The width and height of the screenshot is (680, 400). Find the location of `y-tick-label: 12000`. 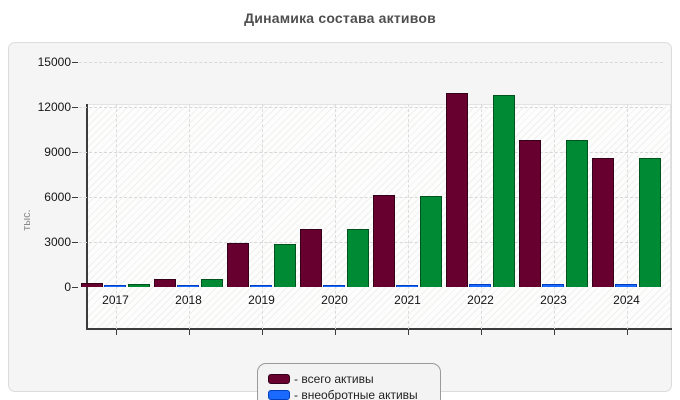

y-tick-label: 12000 is located at coordinates (54, 107).